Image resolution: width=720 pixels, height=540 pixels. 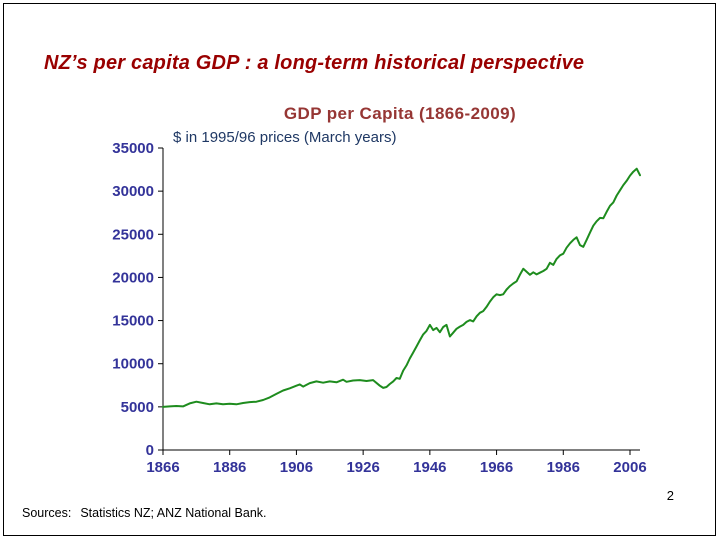 What do you see at coordinates (133, 321) in the screenshot?
I see `y-tick-label: 15000` at bounding box center [133, 321].